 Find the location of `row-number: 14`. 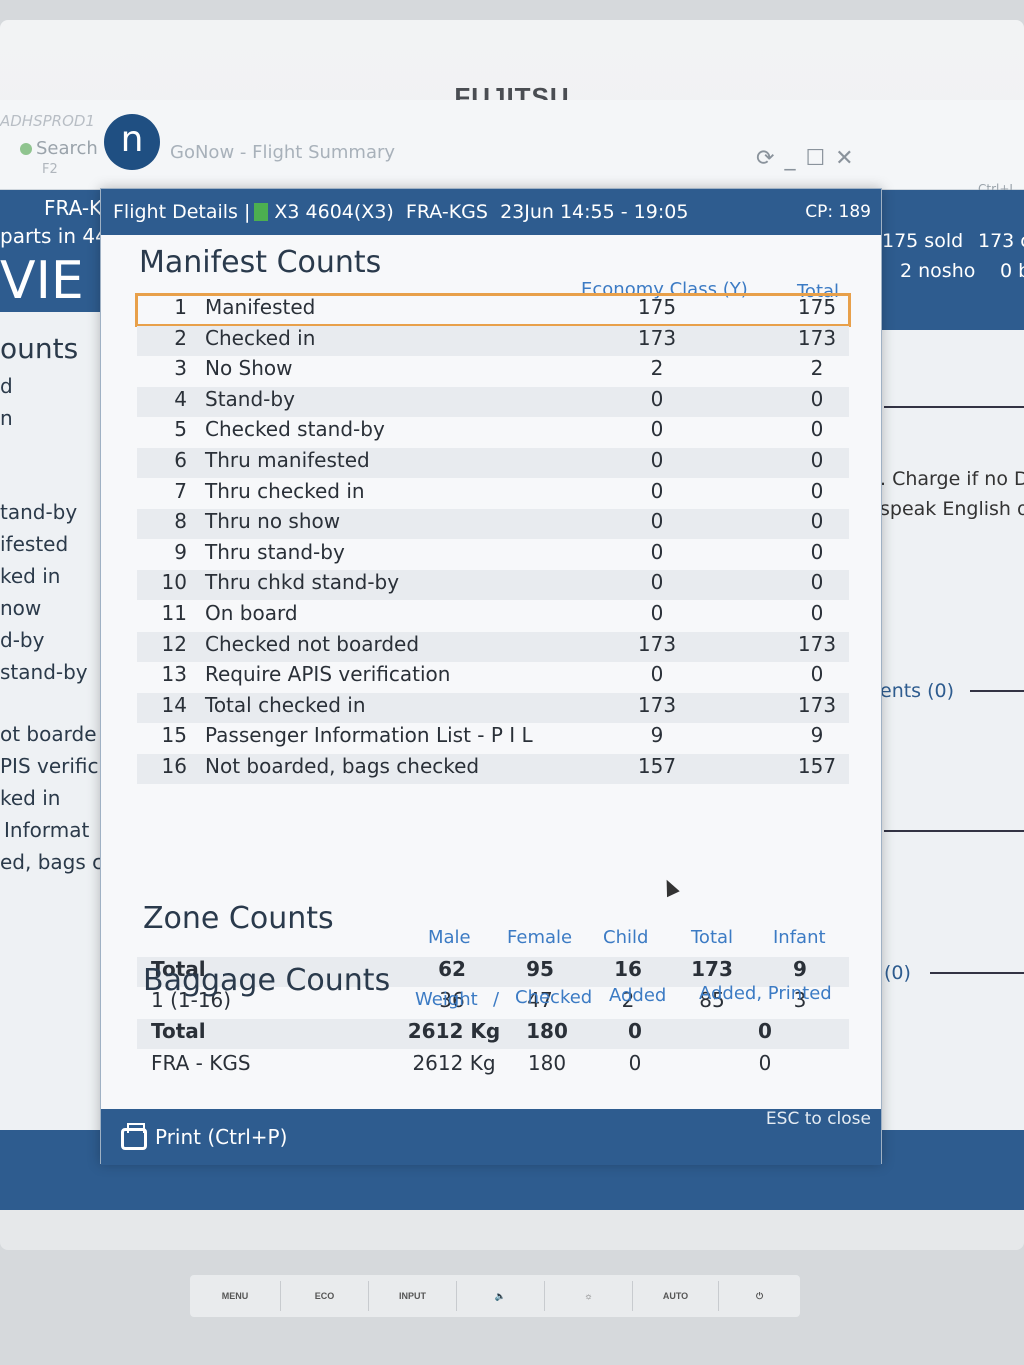

row-number: 14 is located at coordinates (174, 704).